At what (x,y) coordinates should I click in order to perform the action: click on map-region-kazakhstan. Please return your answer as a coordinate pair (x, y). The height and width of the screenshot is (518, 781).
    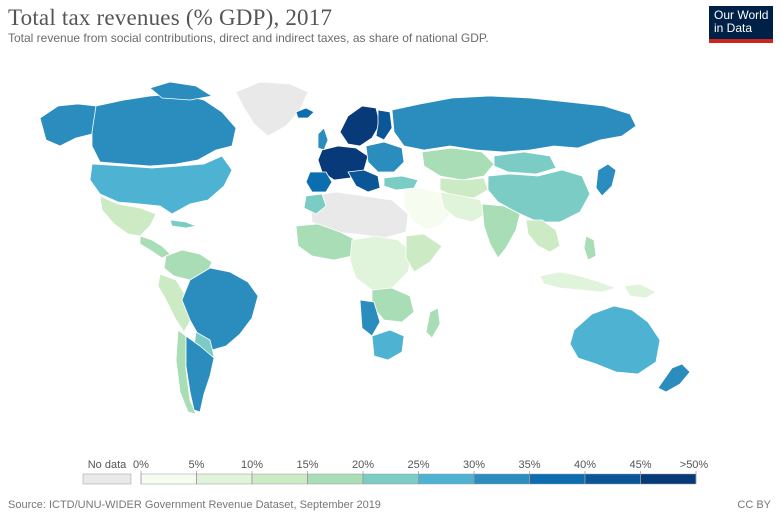
    Looking at the image, I should click on (458, 164).